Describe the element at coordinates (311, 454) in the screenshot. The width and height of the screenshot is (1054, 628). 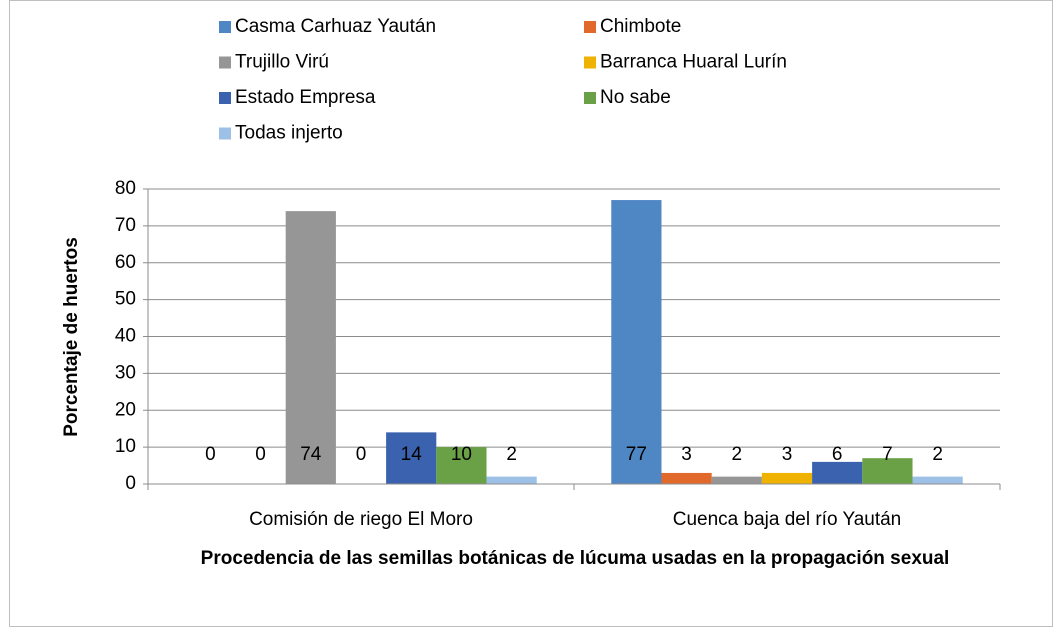
I see `data-label: 74` at that location.